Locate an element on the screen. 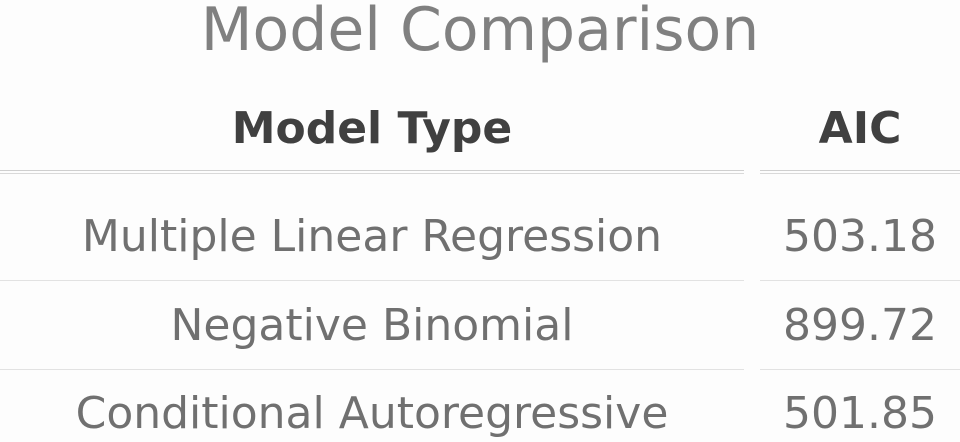  column-header-model-type: Model Type is located at coordinates (372, 128).